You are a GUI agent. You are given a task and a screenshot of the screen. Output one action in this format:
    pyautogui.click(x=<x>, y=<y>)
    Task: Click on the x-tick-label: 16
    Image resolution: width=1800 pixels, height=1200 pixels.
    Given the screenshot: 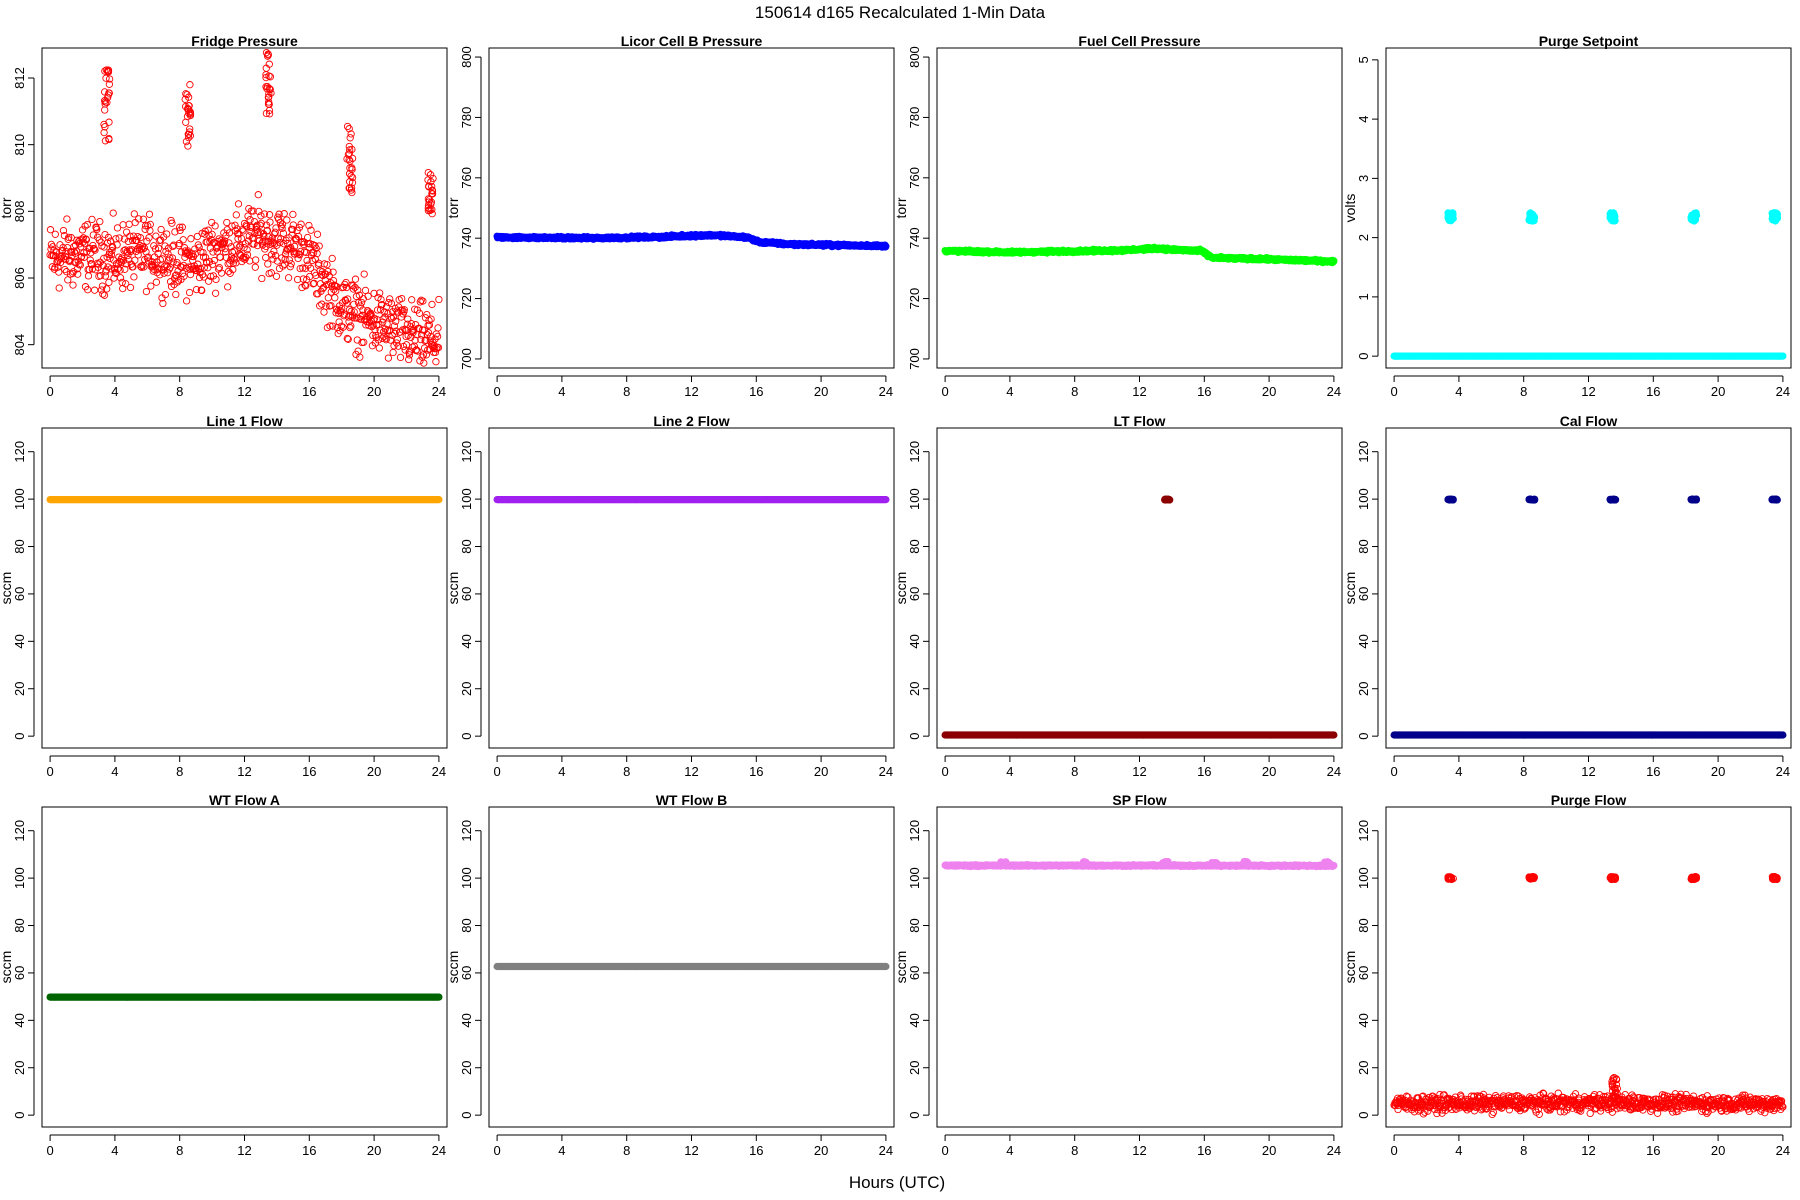 What is the action you would take?
    pyautogui.click(x=1204, y=391)
    